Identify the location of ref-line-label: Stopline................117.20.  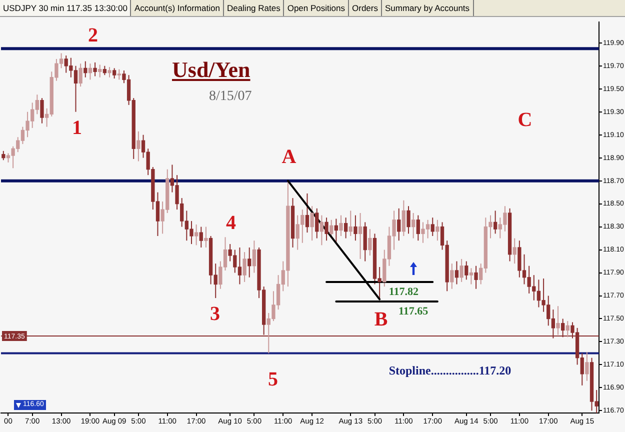
(450, 370).